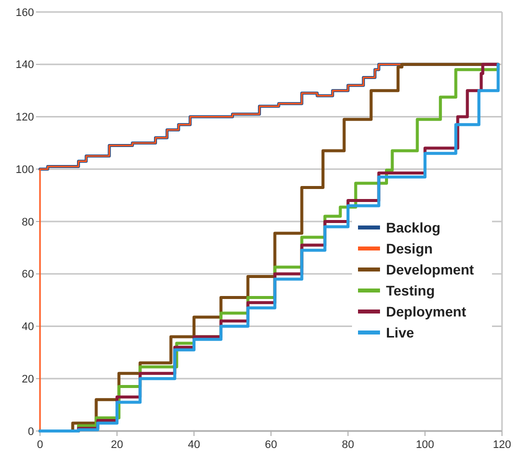 This screenshot has width=516, height=457. Describe the element at coordinates (28, 274) in the screenshot. I see `y-tick-label: 60` at that location.